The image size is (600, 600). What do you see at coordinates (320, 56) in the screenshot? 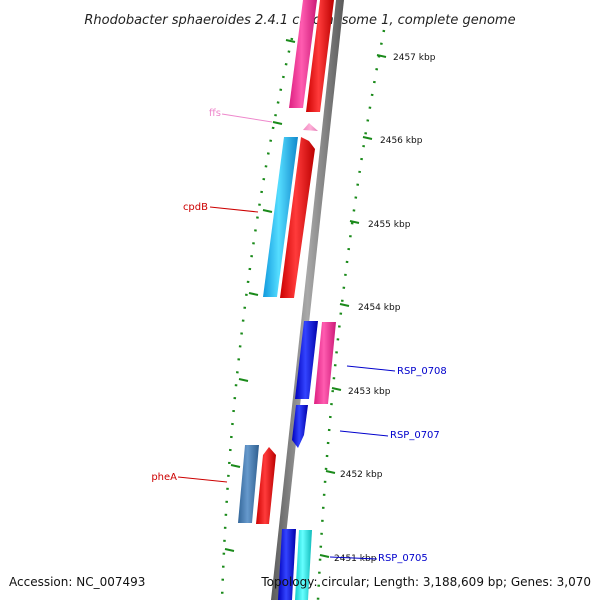
I see `gene-red-top` at bounding box center [320, 56].